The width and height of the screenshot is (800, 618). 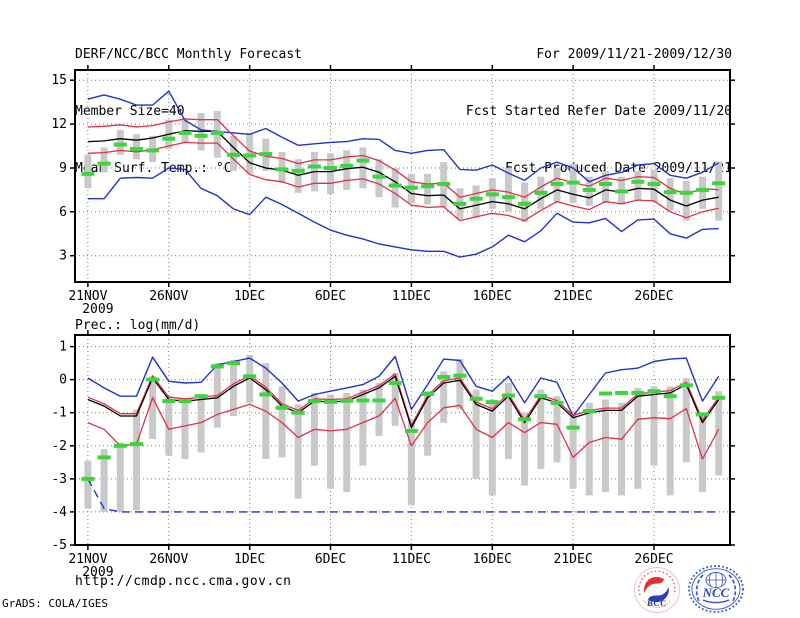 I want to click on grads-credit: GrADS: COLA/IGES, so click(x=55, y=603).